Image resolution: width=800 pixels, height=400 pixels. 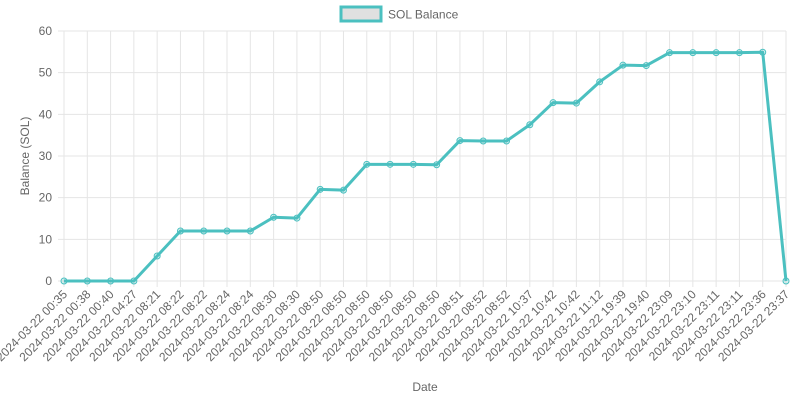 What do you see at coordinates (46, 31) in the screenshot?
I see `y-tick-label: 60` at bounding box center [46, 31].